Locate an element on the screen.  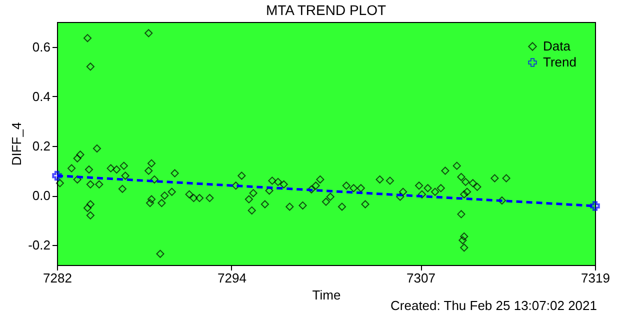
text: Created: Thu Feb 25 13:07:02 2021 is located at coordinates (493, 305).